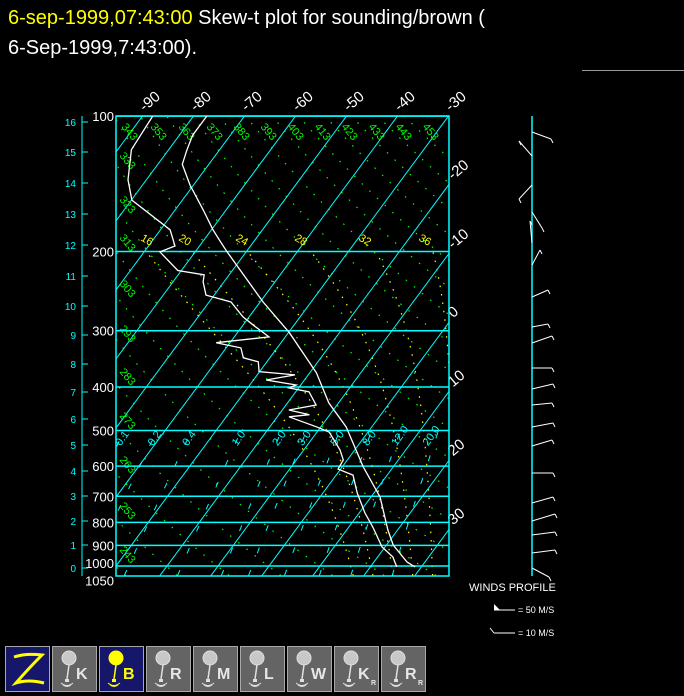 This screenshot has height=696, width=684. Describe the element at coordinates (103, 522) in the screenshot. I see `pressure-label: 800` at that location.